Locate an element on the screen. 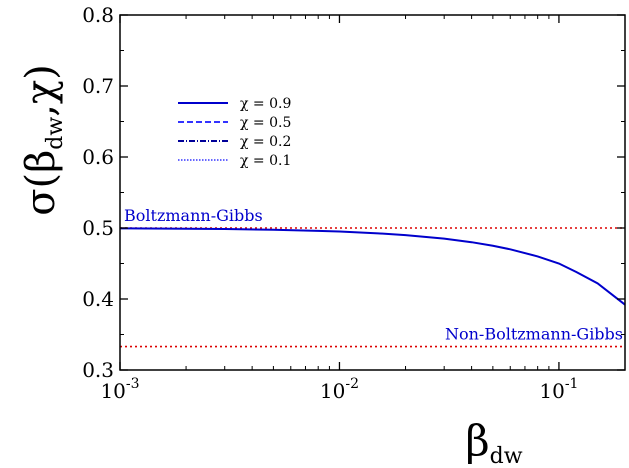 This screenshot has width=629, height=468. x-axis-label: βdw is located at coordinates (493, 442).